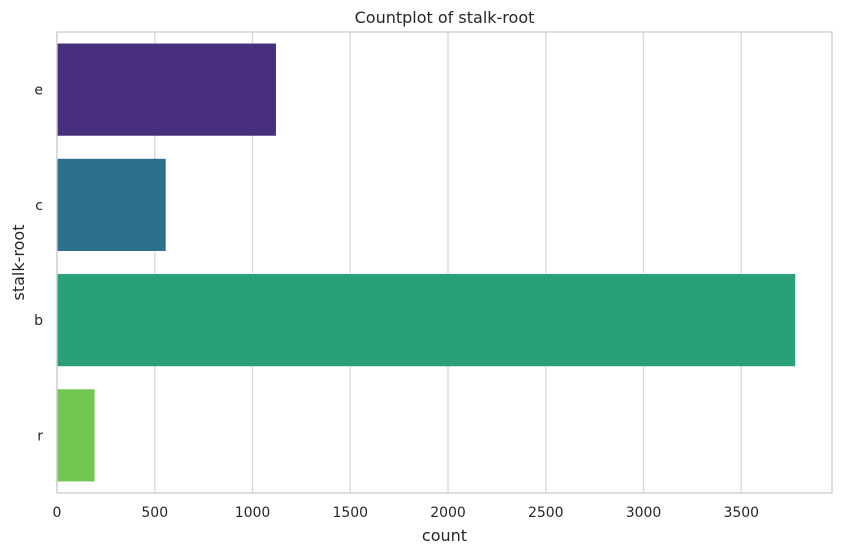 The image size is (841, 556). Describe the element at coordinates (39, 206) in the screenshot. I see `y-tick-label-c: c` at that location.